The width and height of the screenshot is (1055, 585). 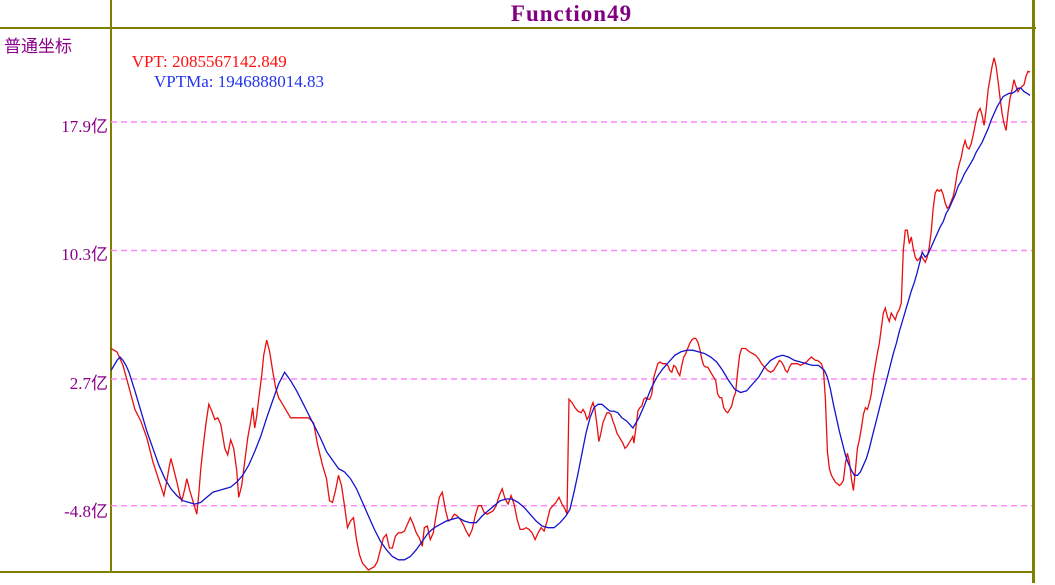 What do you see at coordinates (86, 511) in the screenshot?
I see `y-axis-tick-label: -4.8亿` at bounding box center [86, 511].